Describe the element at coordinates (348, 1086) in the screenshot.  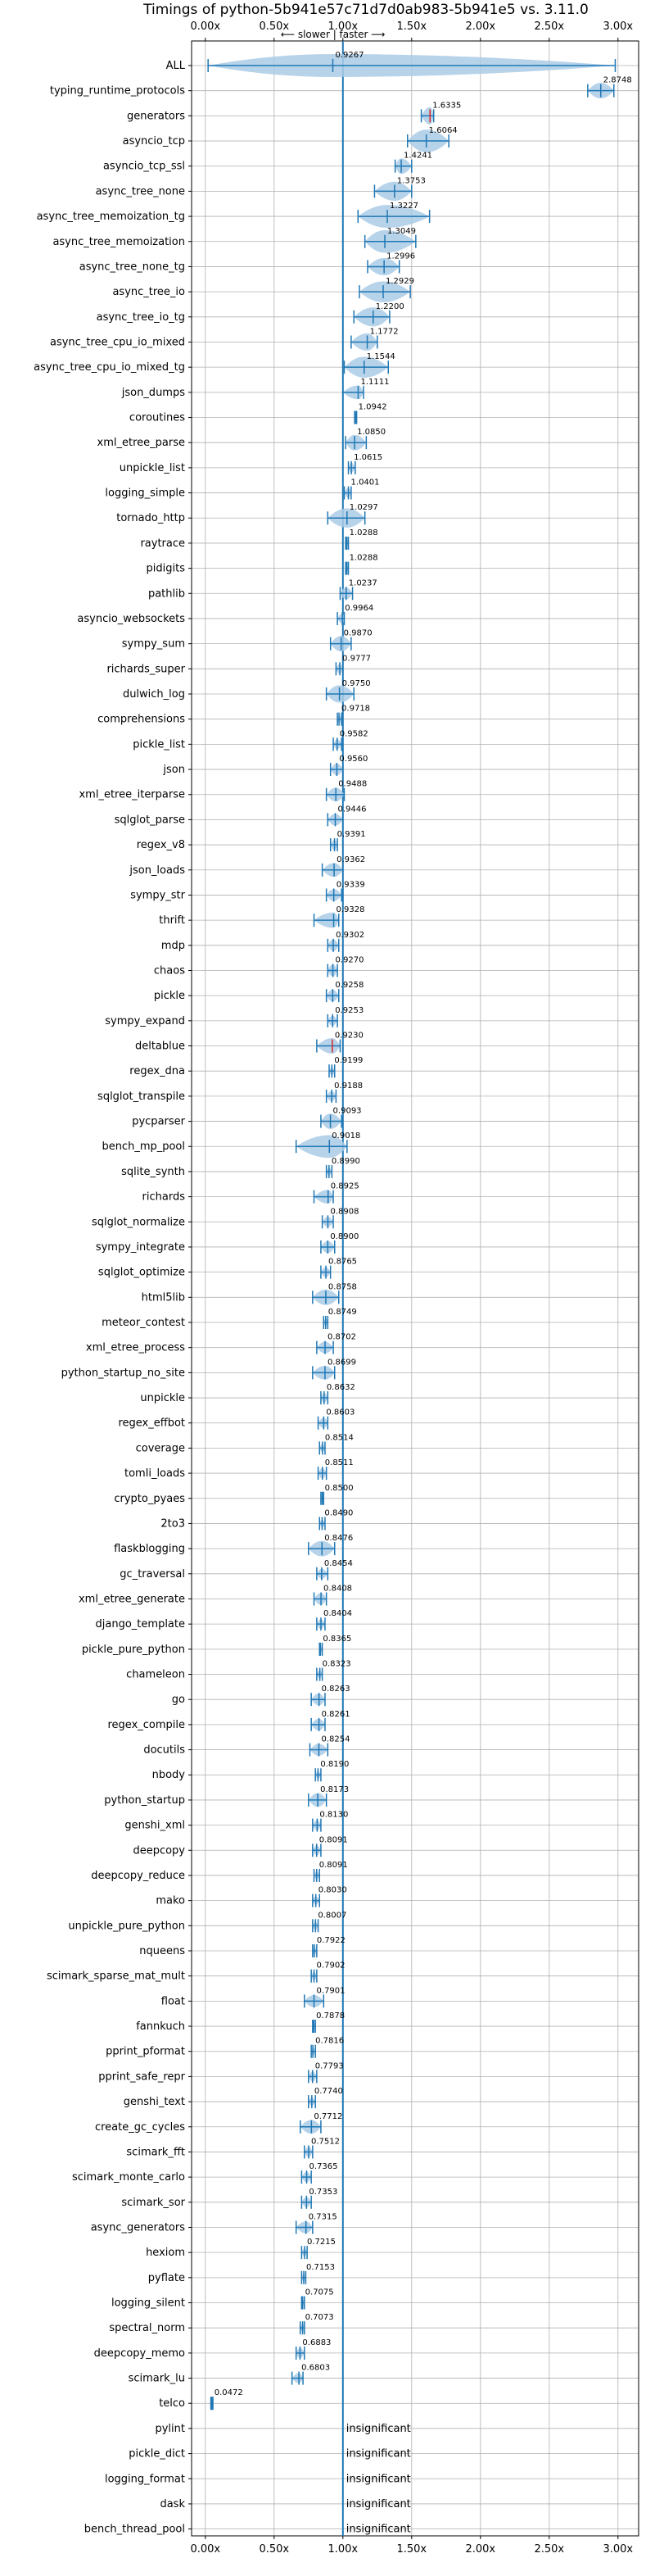
I see `value-label: 0.9188` at that location.